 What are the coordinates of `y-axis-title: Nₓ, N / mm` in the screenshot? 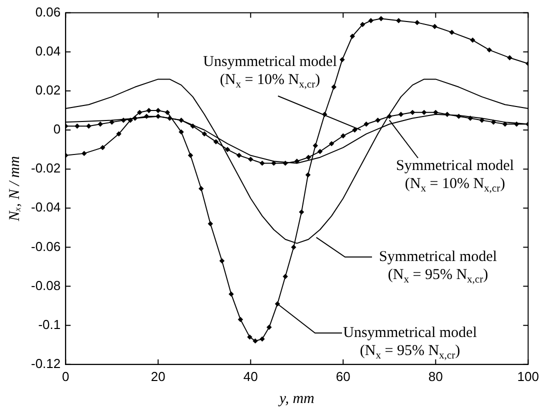 It's located at (14, 189).